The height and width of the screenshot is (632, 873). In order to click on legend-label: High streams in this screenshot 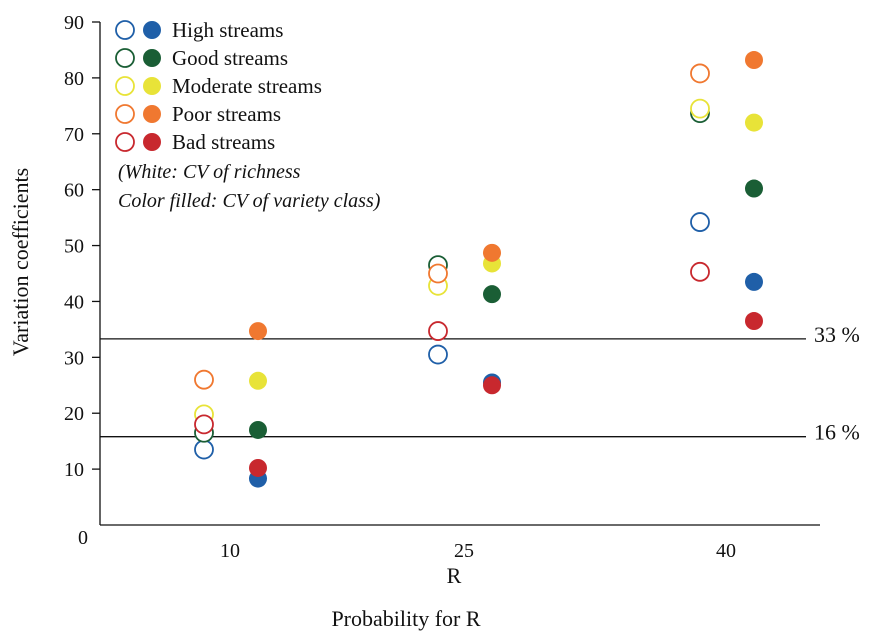, I will do `click(227, 30)`.